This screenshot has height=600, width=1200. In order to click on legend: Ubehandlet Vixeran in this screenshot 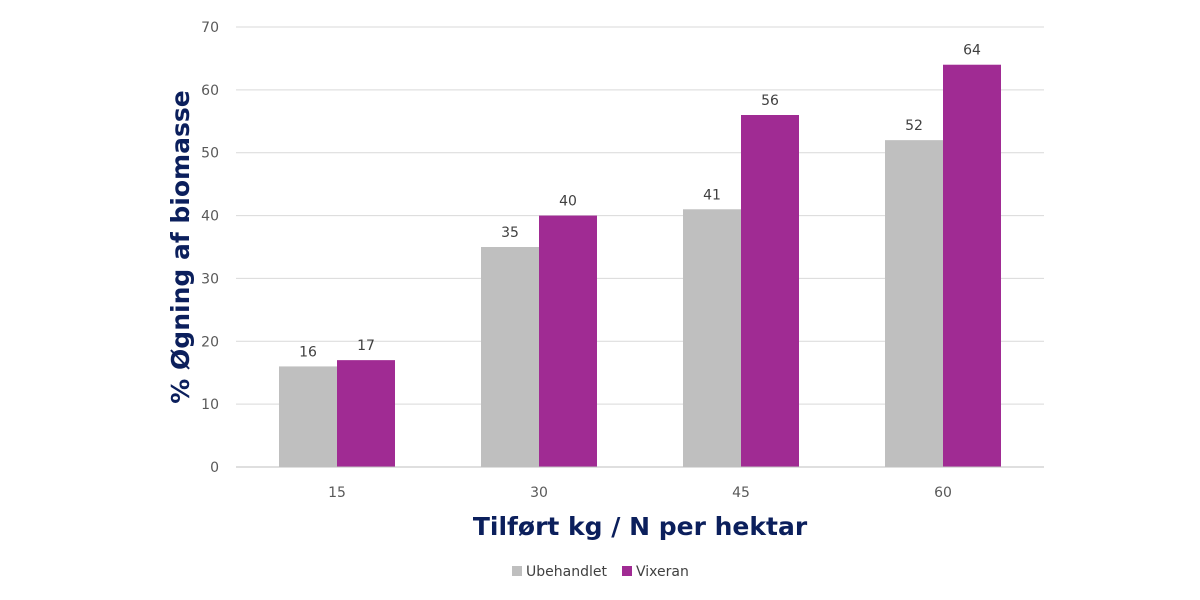, I will do `click(600, 572)`.